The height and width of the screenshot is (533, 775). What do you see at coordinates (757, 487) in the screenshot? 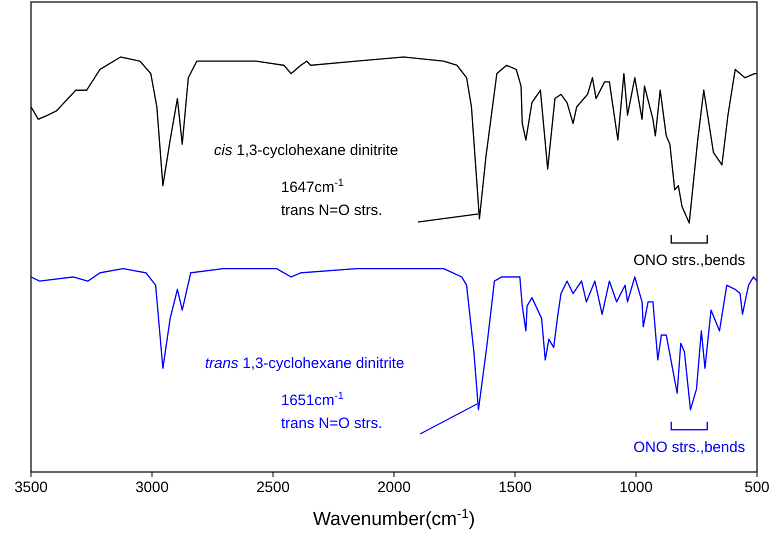
I see `x-tick-label: 500` at bounding box center [757, 487].